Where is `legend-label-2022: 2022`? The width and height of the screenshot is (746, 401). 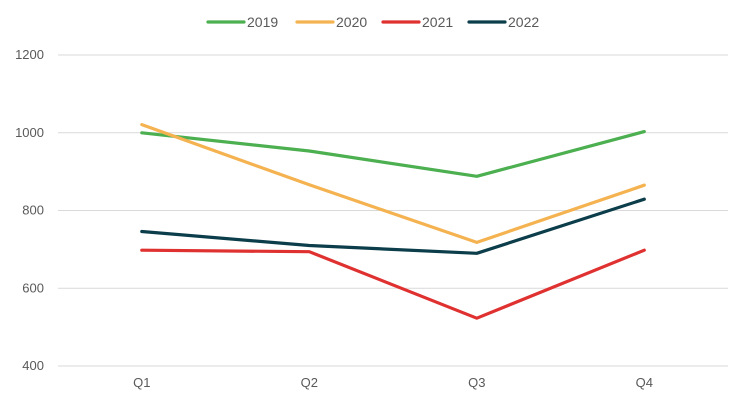
legend-label-2022: 2022 is located at coordinates (523, 22).